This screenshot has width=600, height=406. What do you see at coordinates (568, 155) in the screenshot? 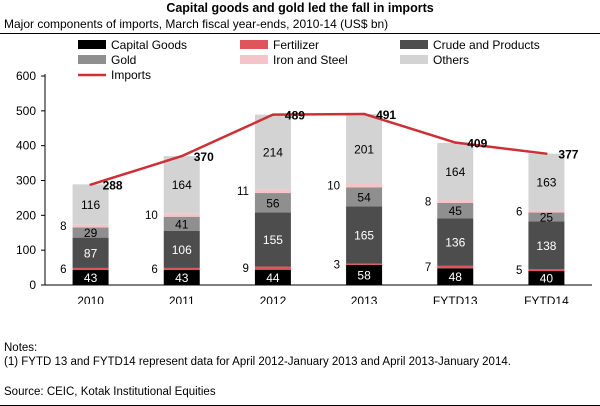
I see `imports-data-label: 377` at bounding box center [568, 155].